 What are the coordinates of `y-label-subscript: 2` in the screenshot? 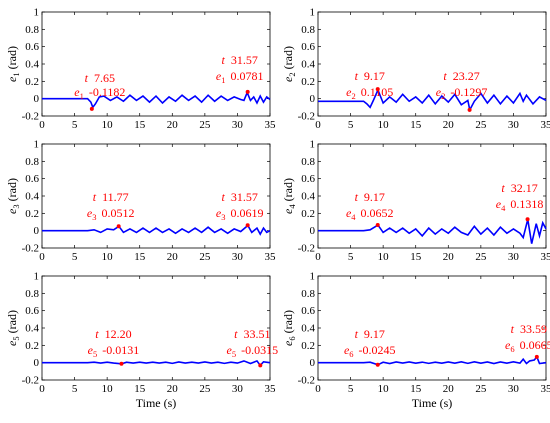 It's located at (292, 74).